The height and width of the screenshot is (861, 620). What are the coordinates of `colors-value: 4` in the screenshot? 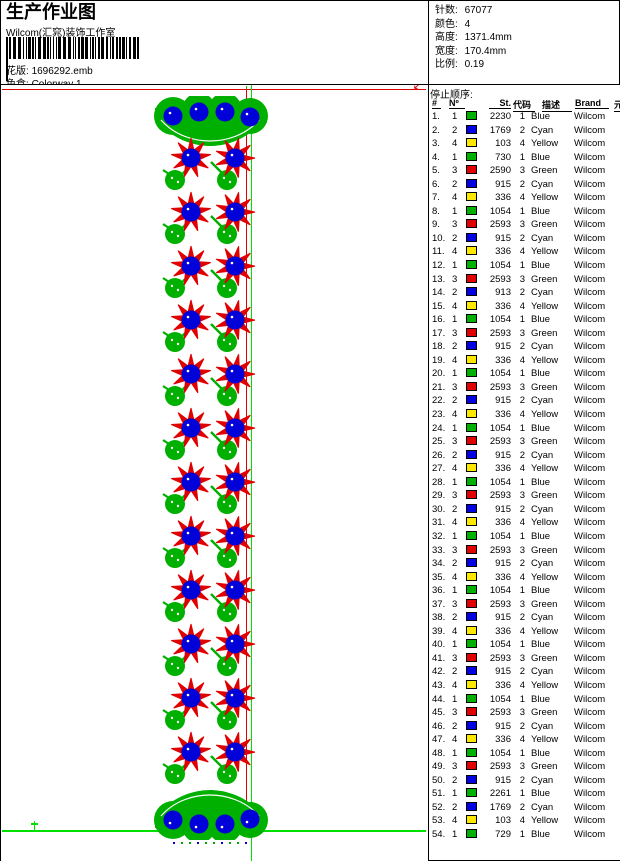 It's located at (467, 24).